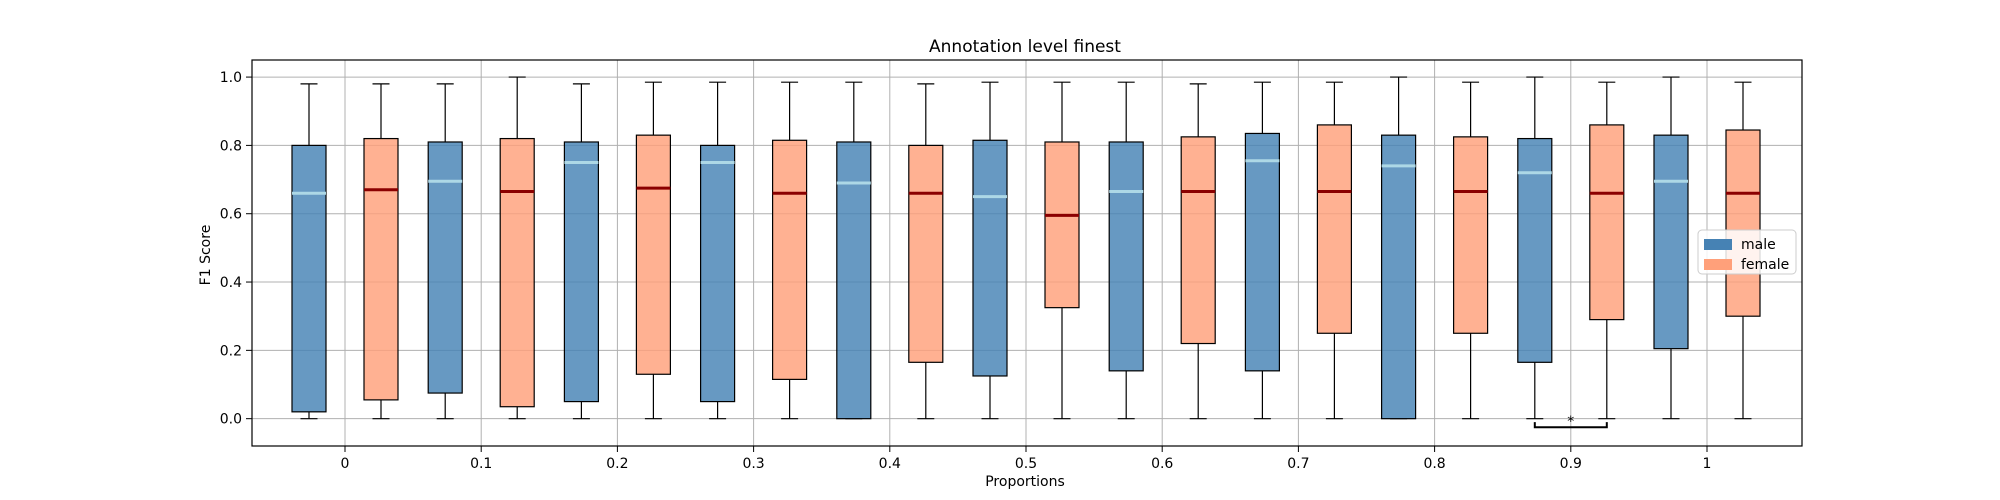 The width and height of the screenshot is (2000, 500). Describe the element at coordinates (1718, 264) in the screenshot. I see `legend-swatch-female` at that location.